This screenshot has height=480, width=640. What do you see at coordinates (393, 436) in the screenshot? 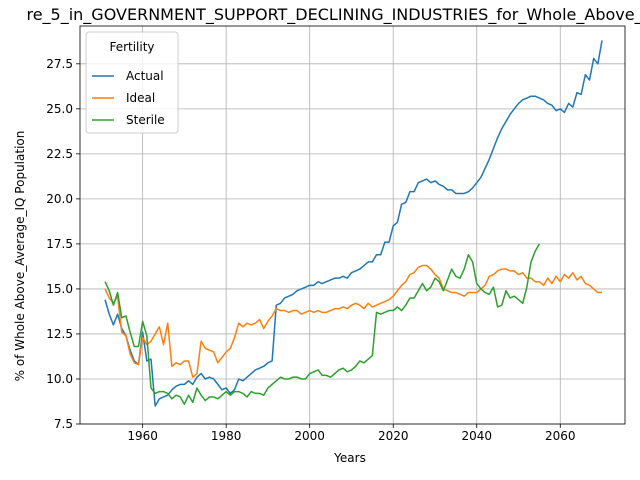
I see `x-tick-label: 2020` at bounding box center [393, 436].